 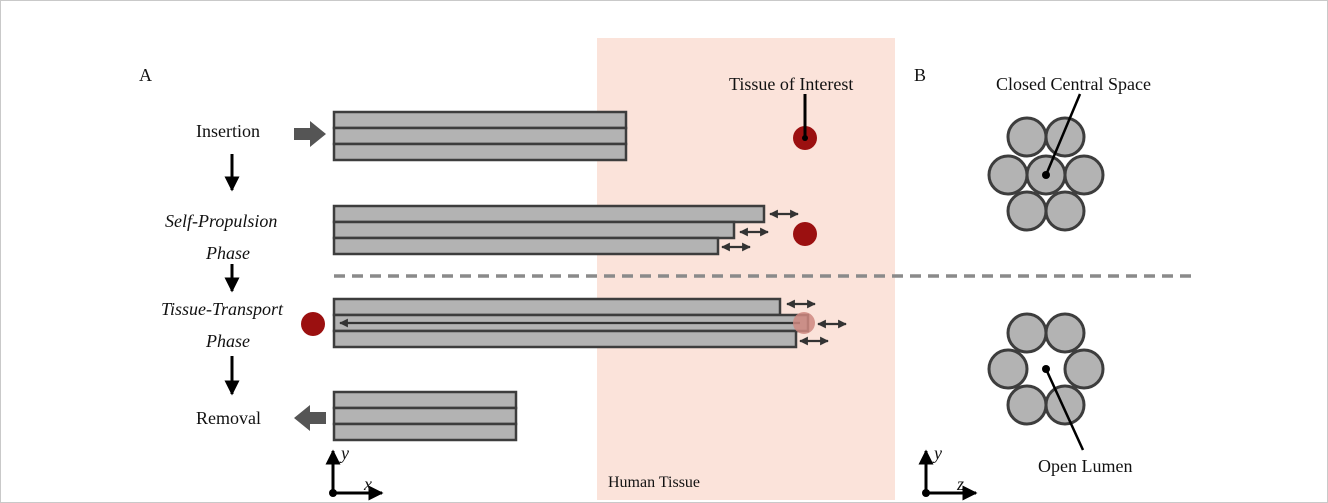 What do you see at coordinates (221, 221) in the screenshot?
I see `step-self-propulsion-line1: Self-Propulsion` at bounding box center [221, 221].